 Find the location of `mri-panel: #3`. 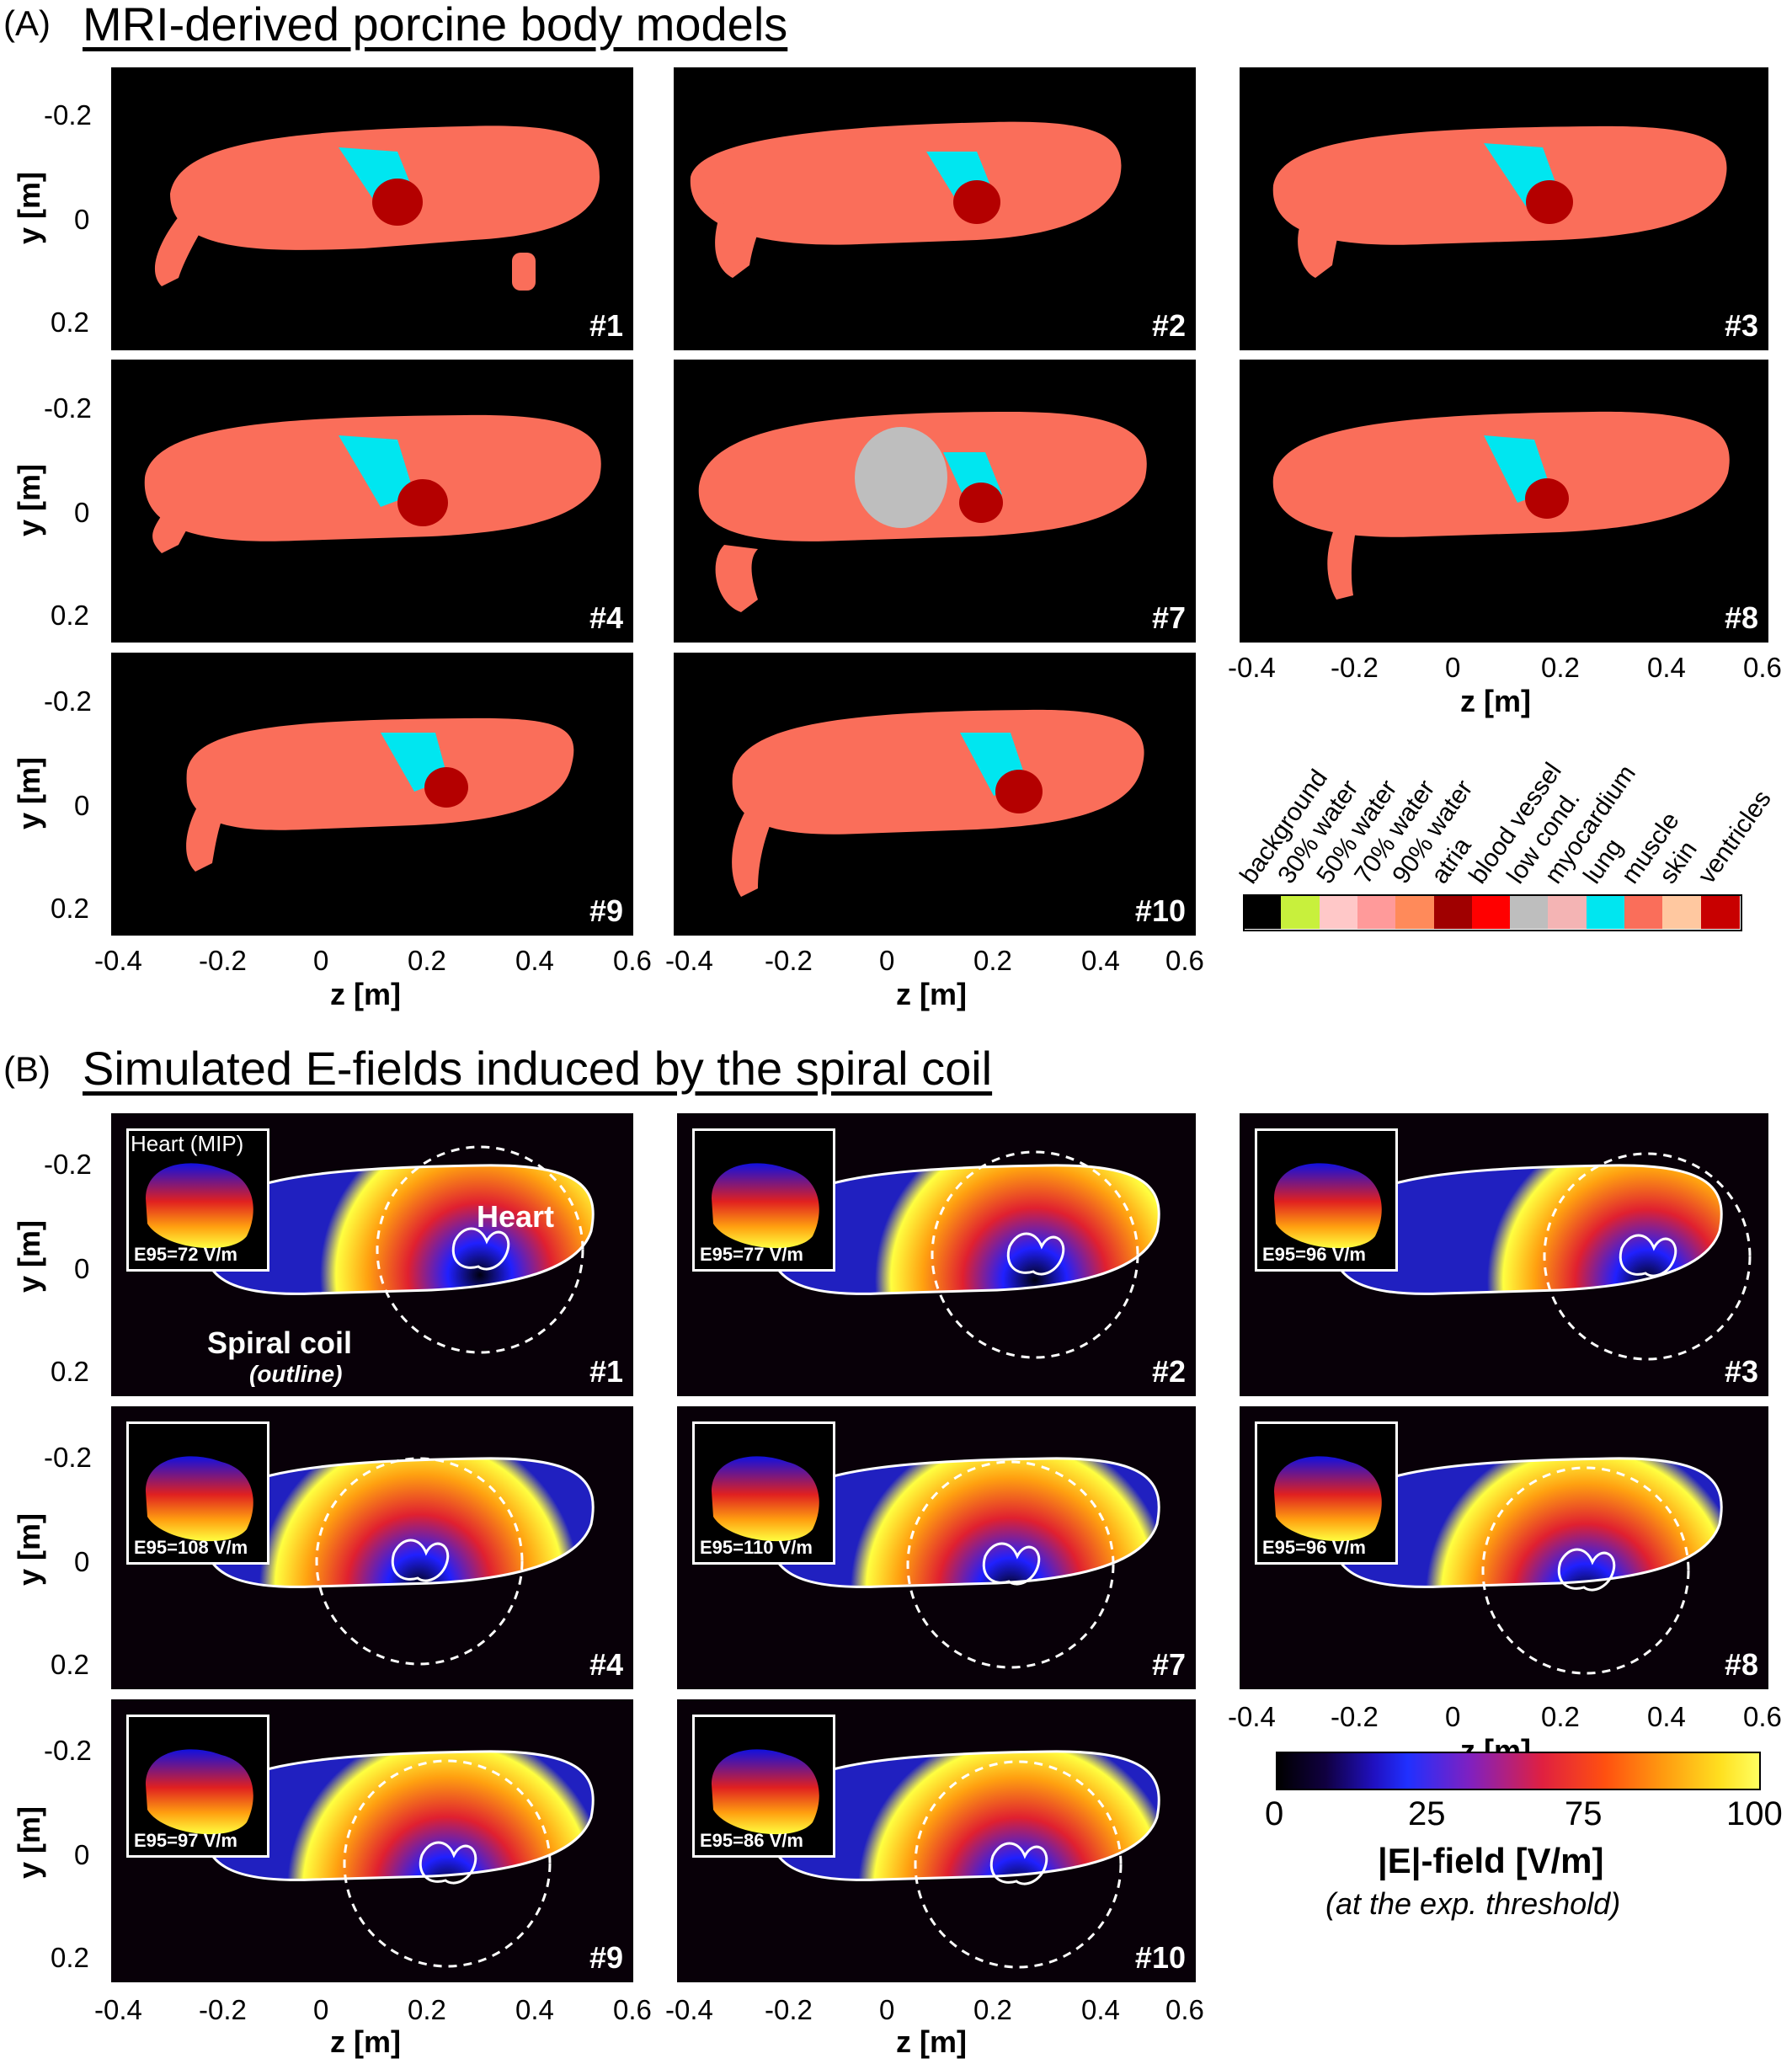

mri-panel: #3 is located at coordinates (1504, 208).